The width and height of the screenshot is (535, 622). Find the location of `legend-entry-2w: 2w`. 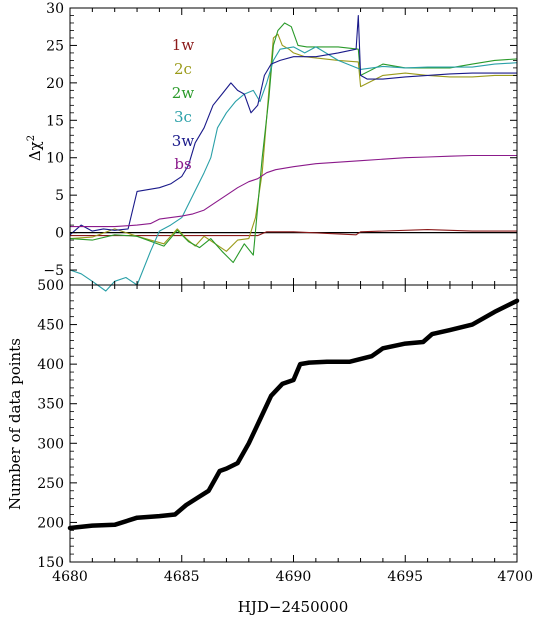

legend-entry-2w: 2w is located at coordinates (183, 93).